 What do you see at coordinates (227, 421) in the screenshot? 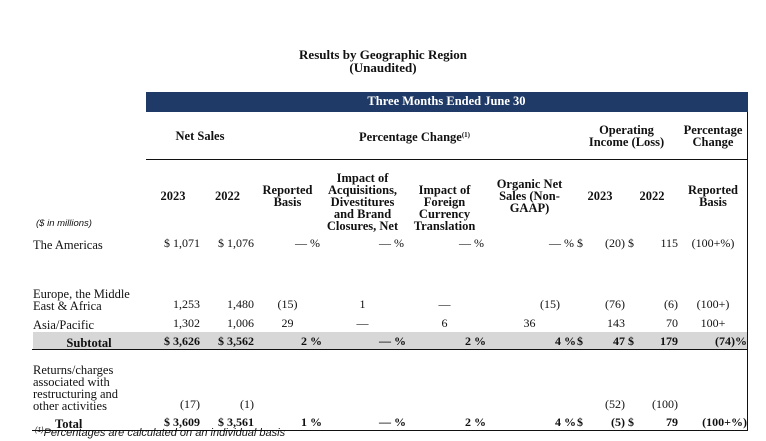
I see `cell-ns2022: $ 3,561` at bounding box center [227, 421].